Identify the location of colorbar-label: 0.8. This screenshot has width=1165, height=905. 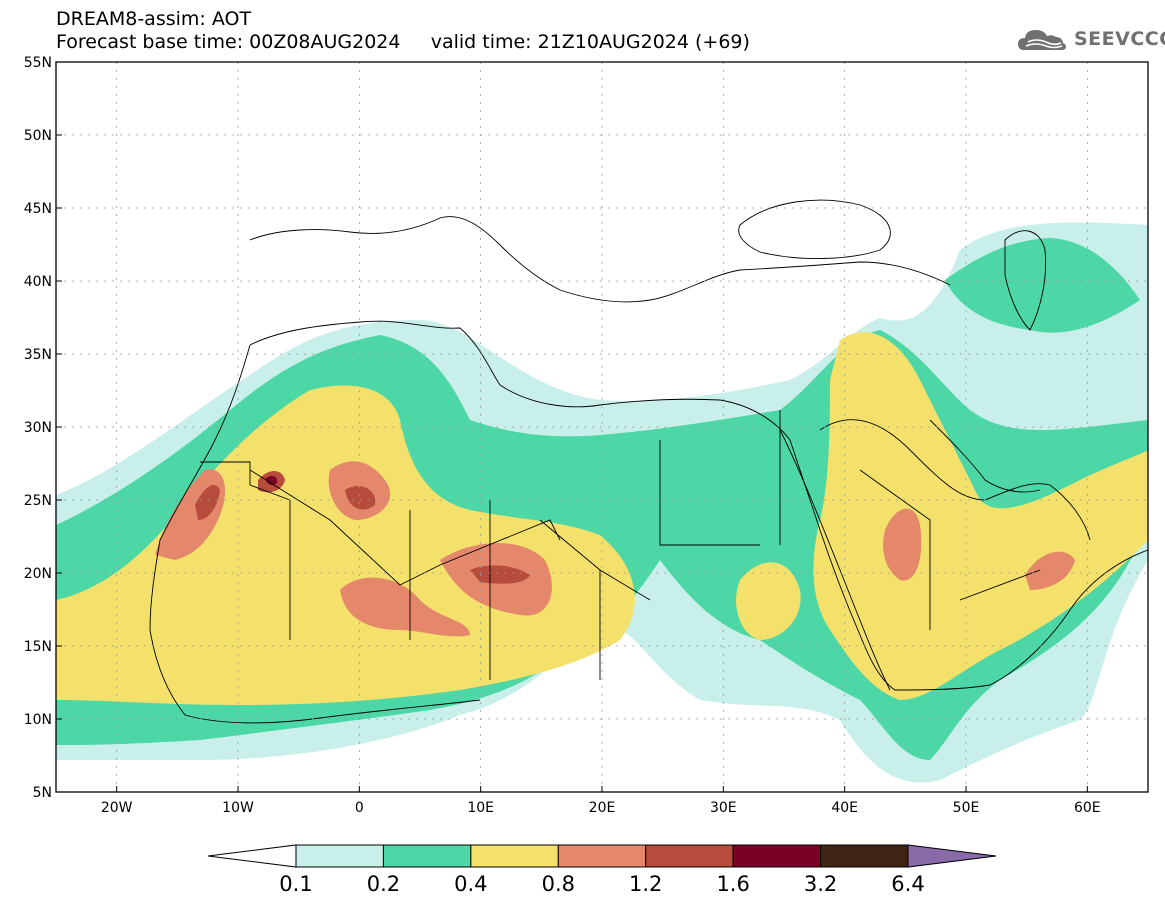
(558, 884).